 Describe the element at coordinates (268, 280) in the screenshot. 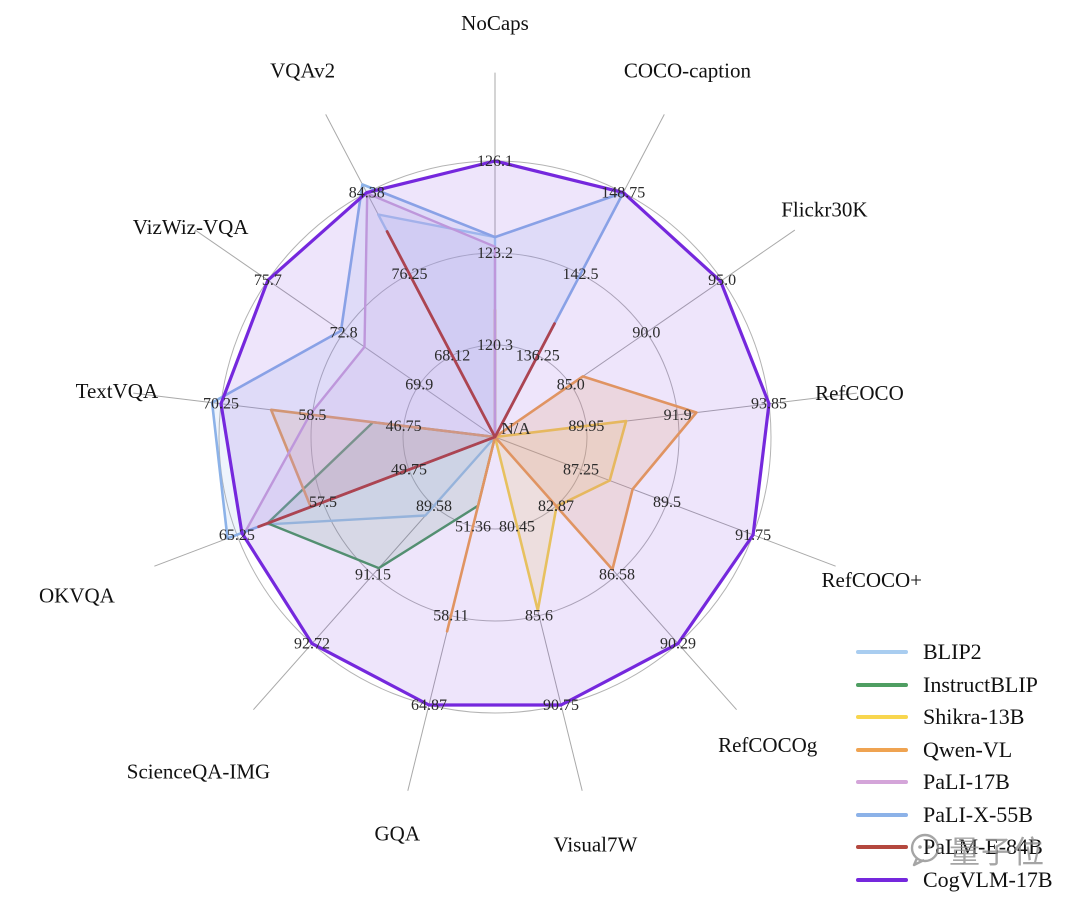

I see `tick-VizWiz-VQA-75.7: 75.7` at that location.